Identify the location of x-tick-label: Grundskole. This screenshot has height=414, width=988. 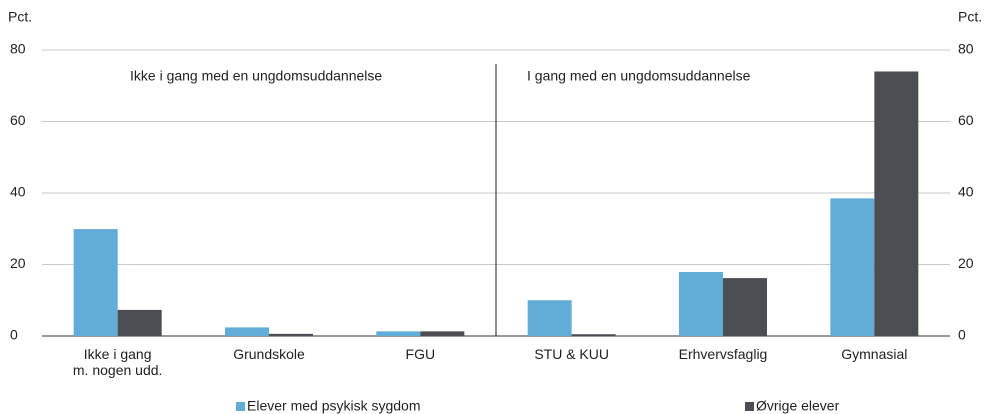
(269, 354).